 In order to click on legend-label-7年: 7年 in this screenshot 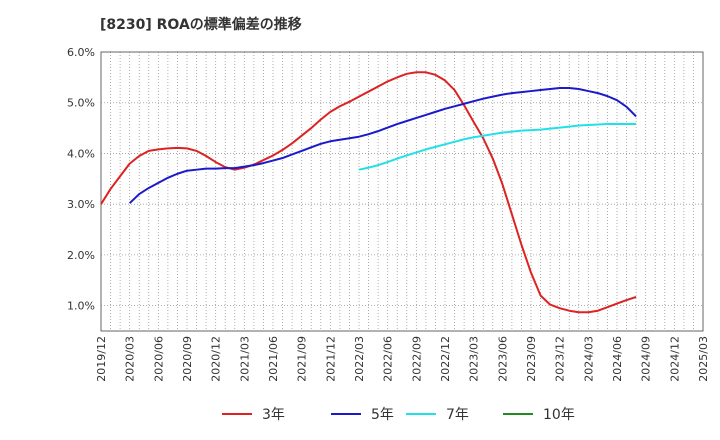, I will do `click(457, 415)`.